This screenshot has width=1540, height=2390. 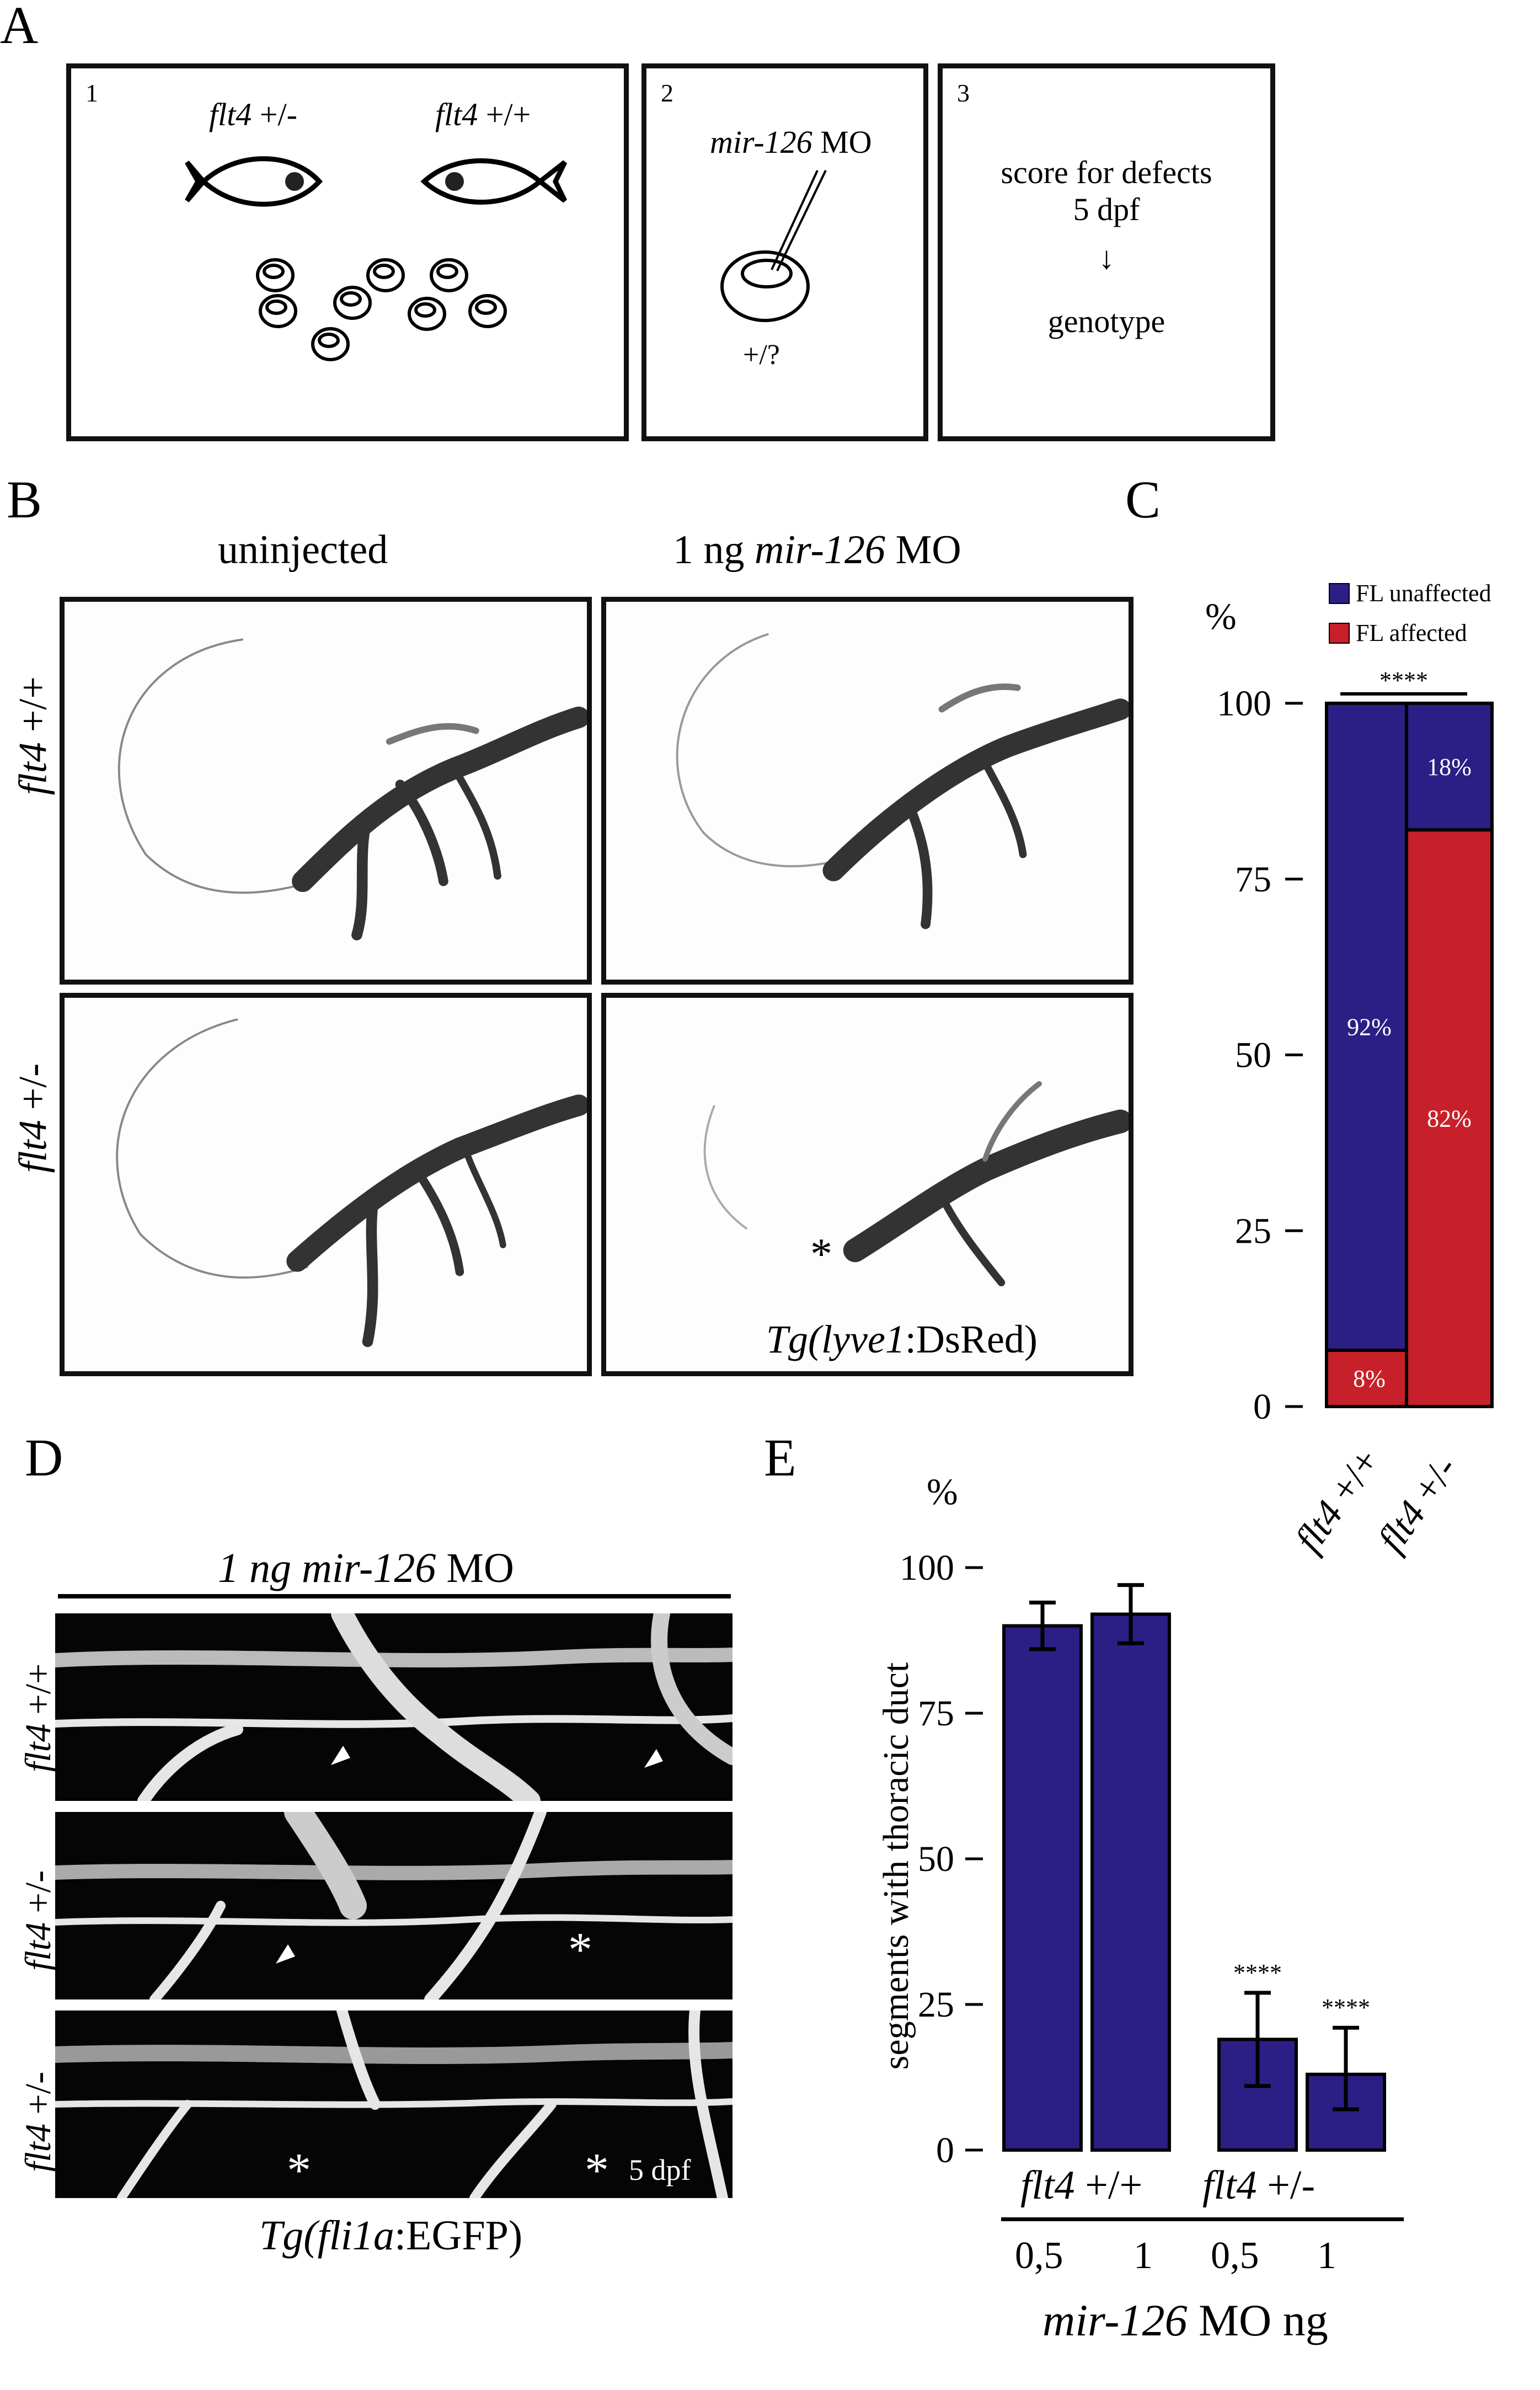 I want to click on egg-icon, so click(x=765, y=286).